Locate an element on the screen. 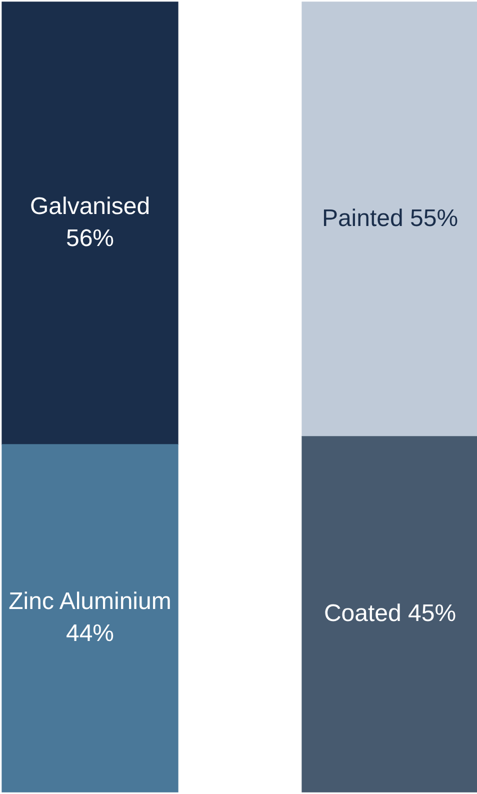 The width and height of the screenshot is (477, 794). data-label: 44% is located at coordinates (90, 633).